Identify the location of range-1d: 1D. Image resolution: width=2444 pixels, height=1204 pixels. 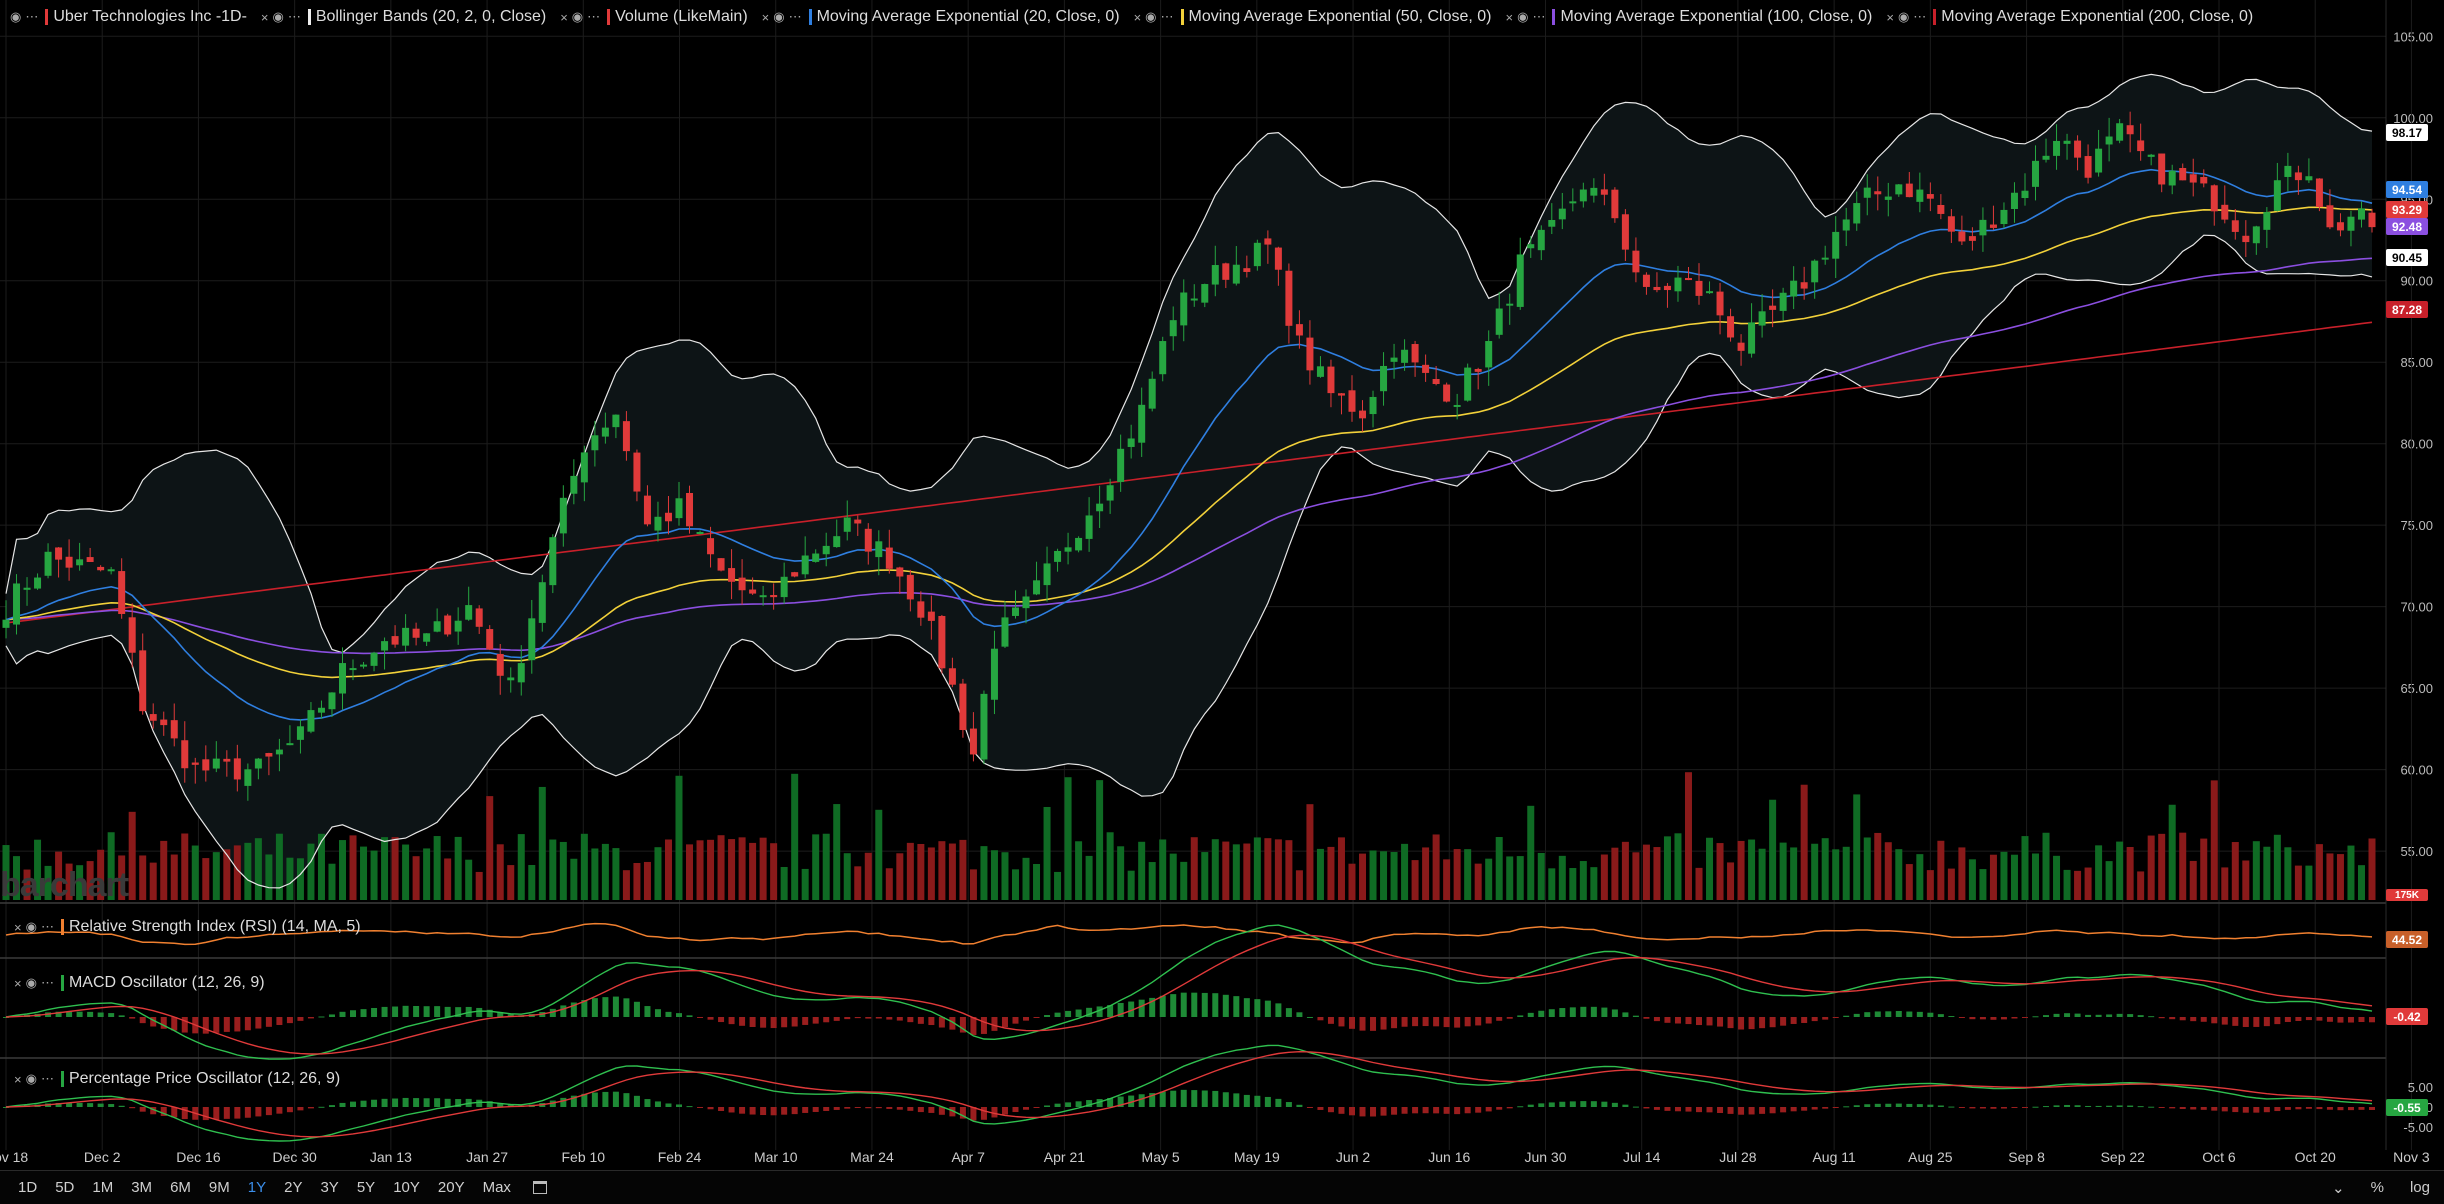
(28, 1187).